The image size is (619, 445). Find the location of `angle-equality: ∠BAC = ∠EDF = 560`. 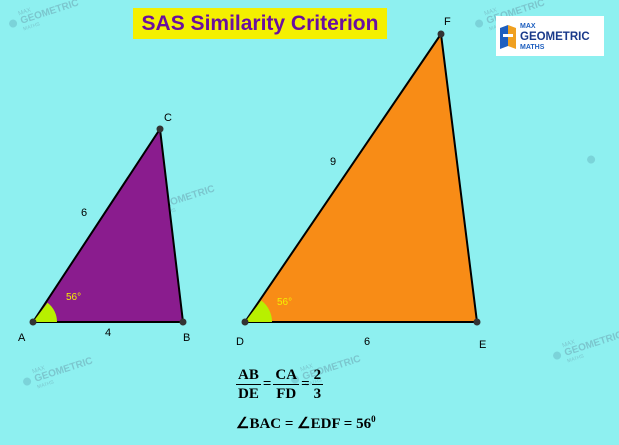

angle-equality: ∠BAC = ∠EDF = 560 is located at coordinates (306, 423).